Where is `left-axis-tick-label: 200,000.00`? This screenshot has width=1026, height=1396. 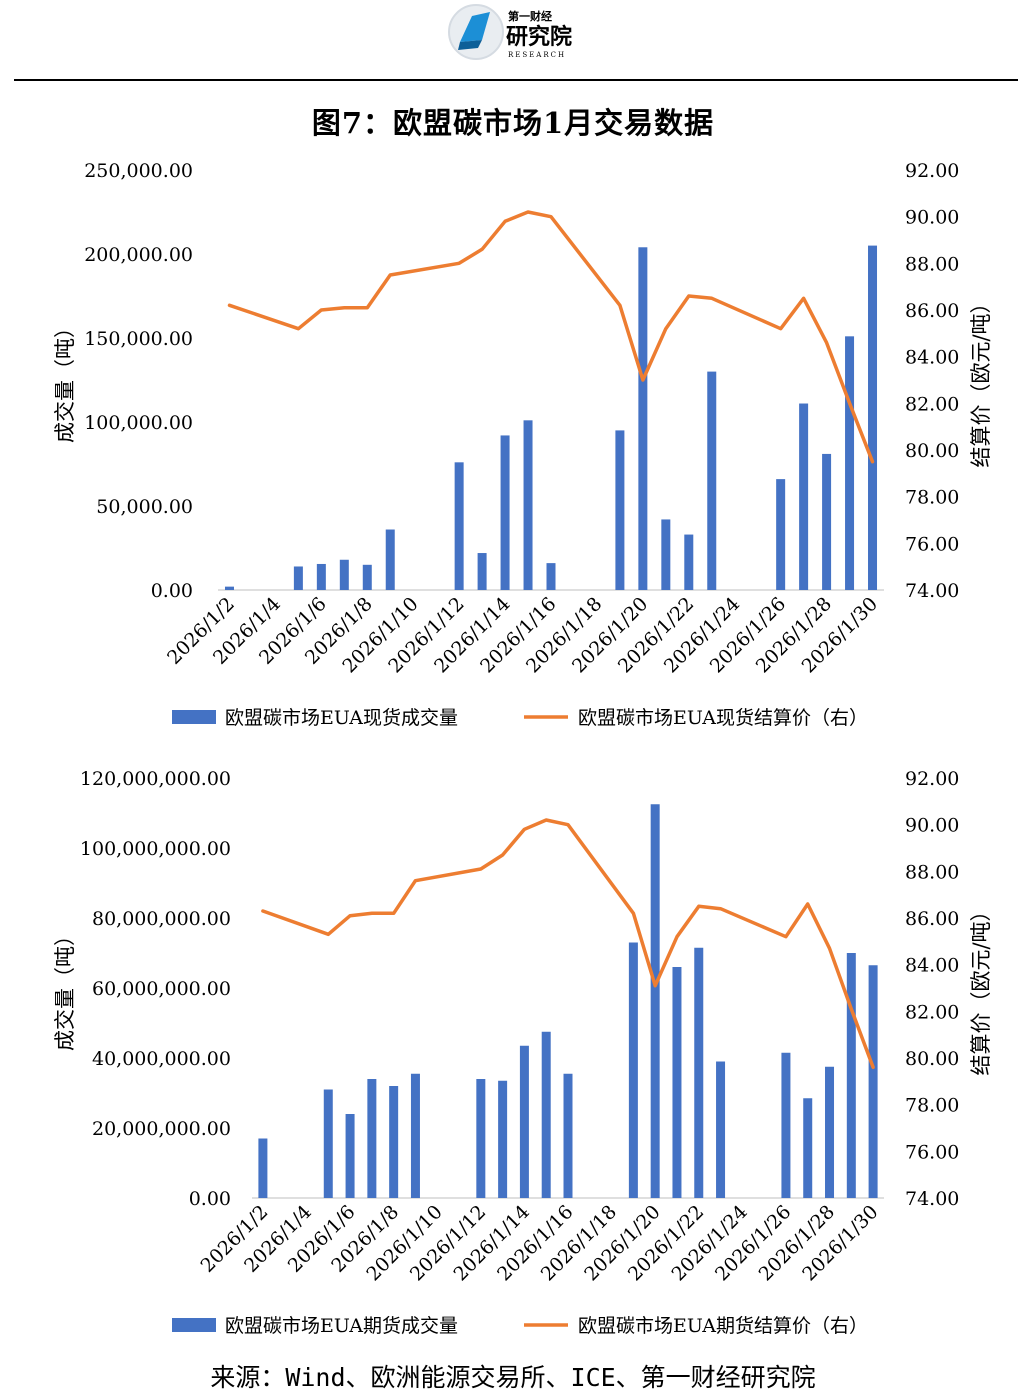
left-axis-tick-label: 200,000.00 is located at coordinates (138, 255).